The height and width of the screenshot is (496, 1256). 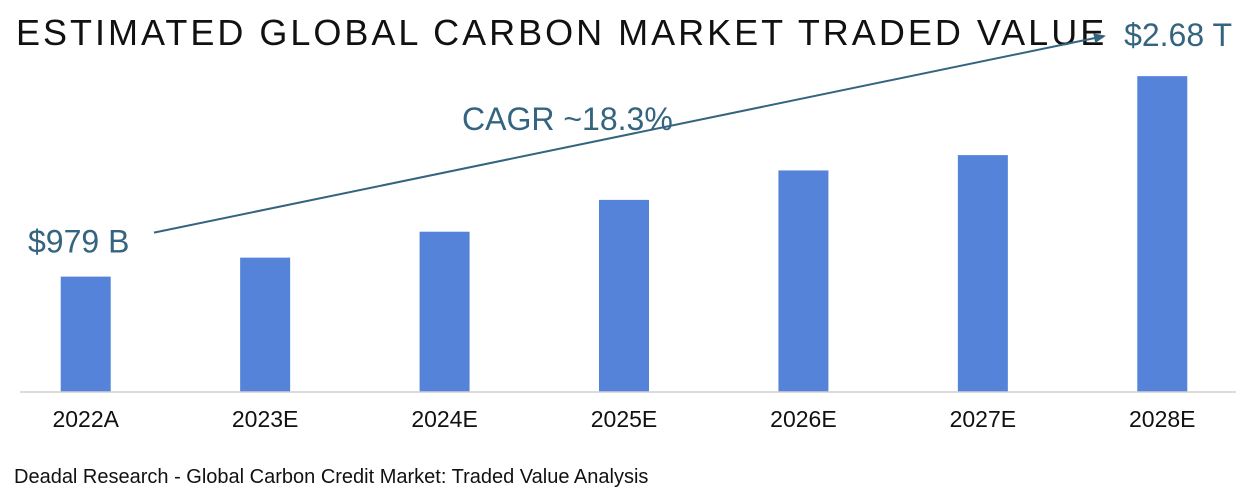 I want to click on cagr-label: CAGR ~18.3%, so click(x=567, y=119).